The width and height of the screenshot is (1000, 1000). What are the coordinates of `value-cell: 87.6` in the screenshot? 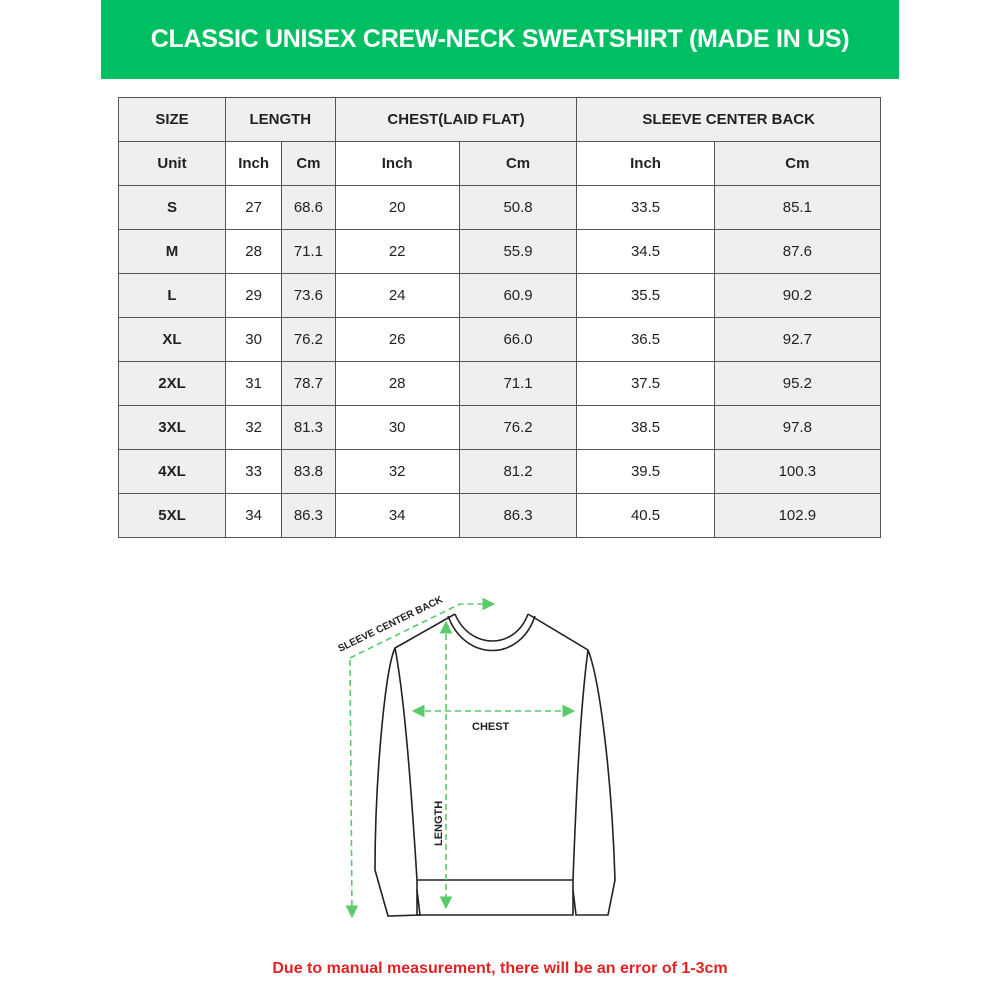 It's located at (797, 251).